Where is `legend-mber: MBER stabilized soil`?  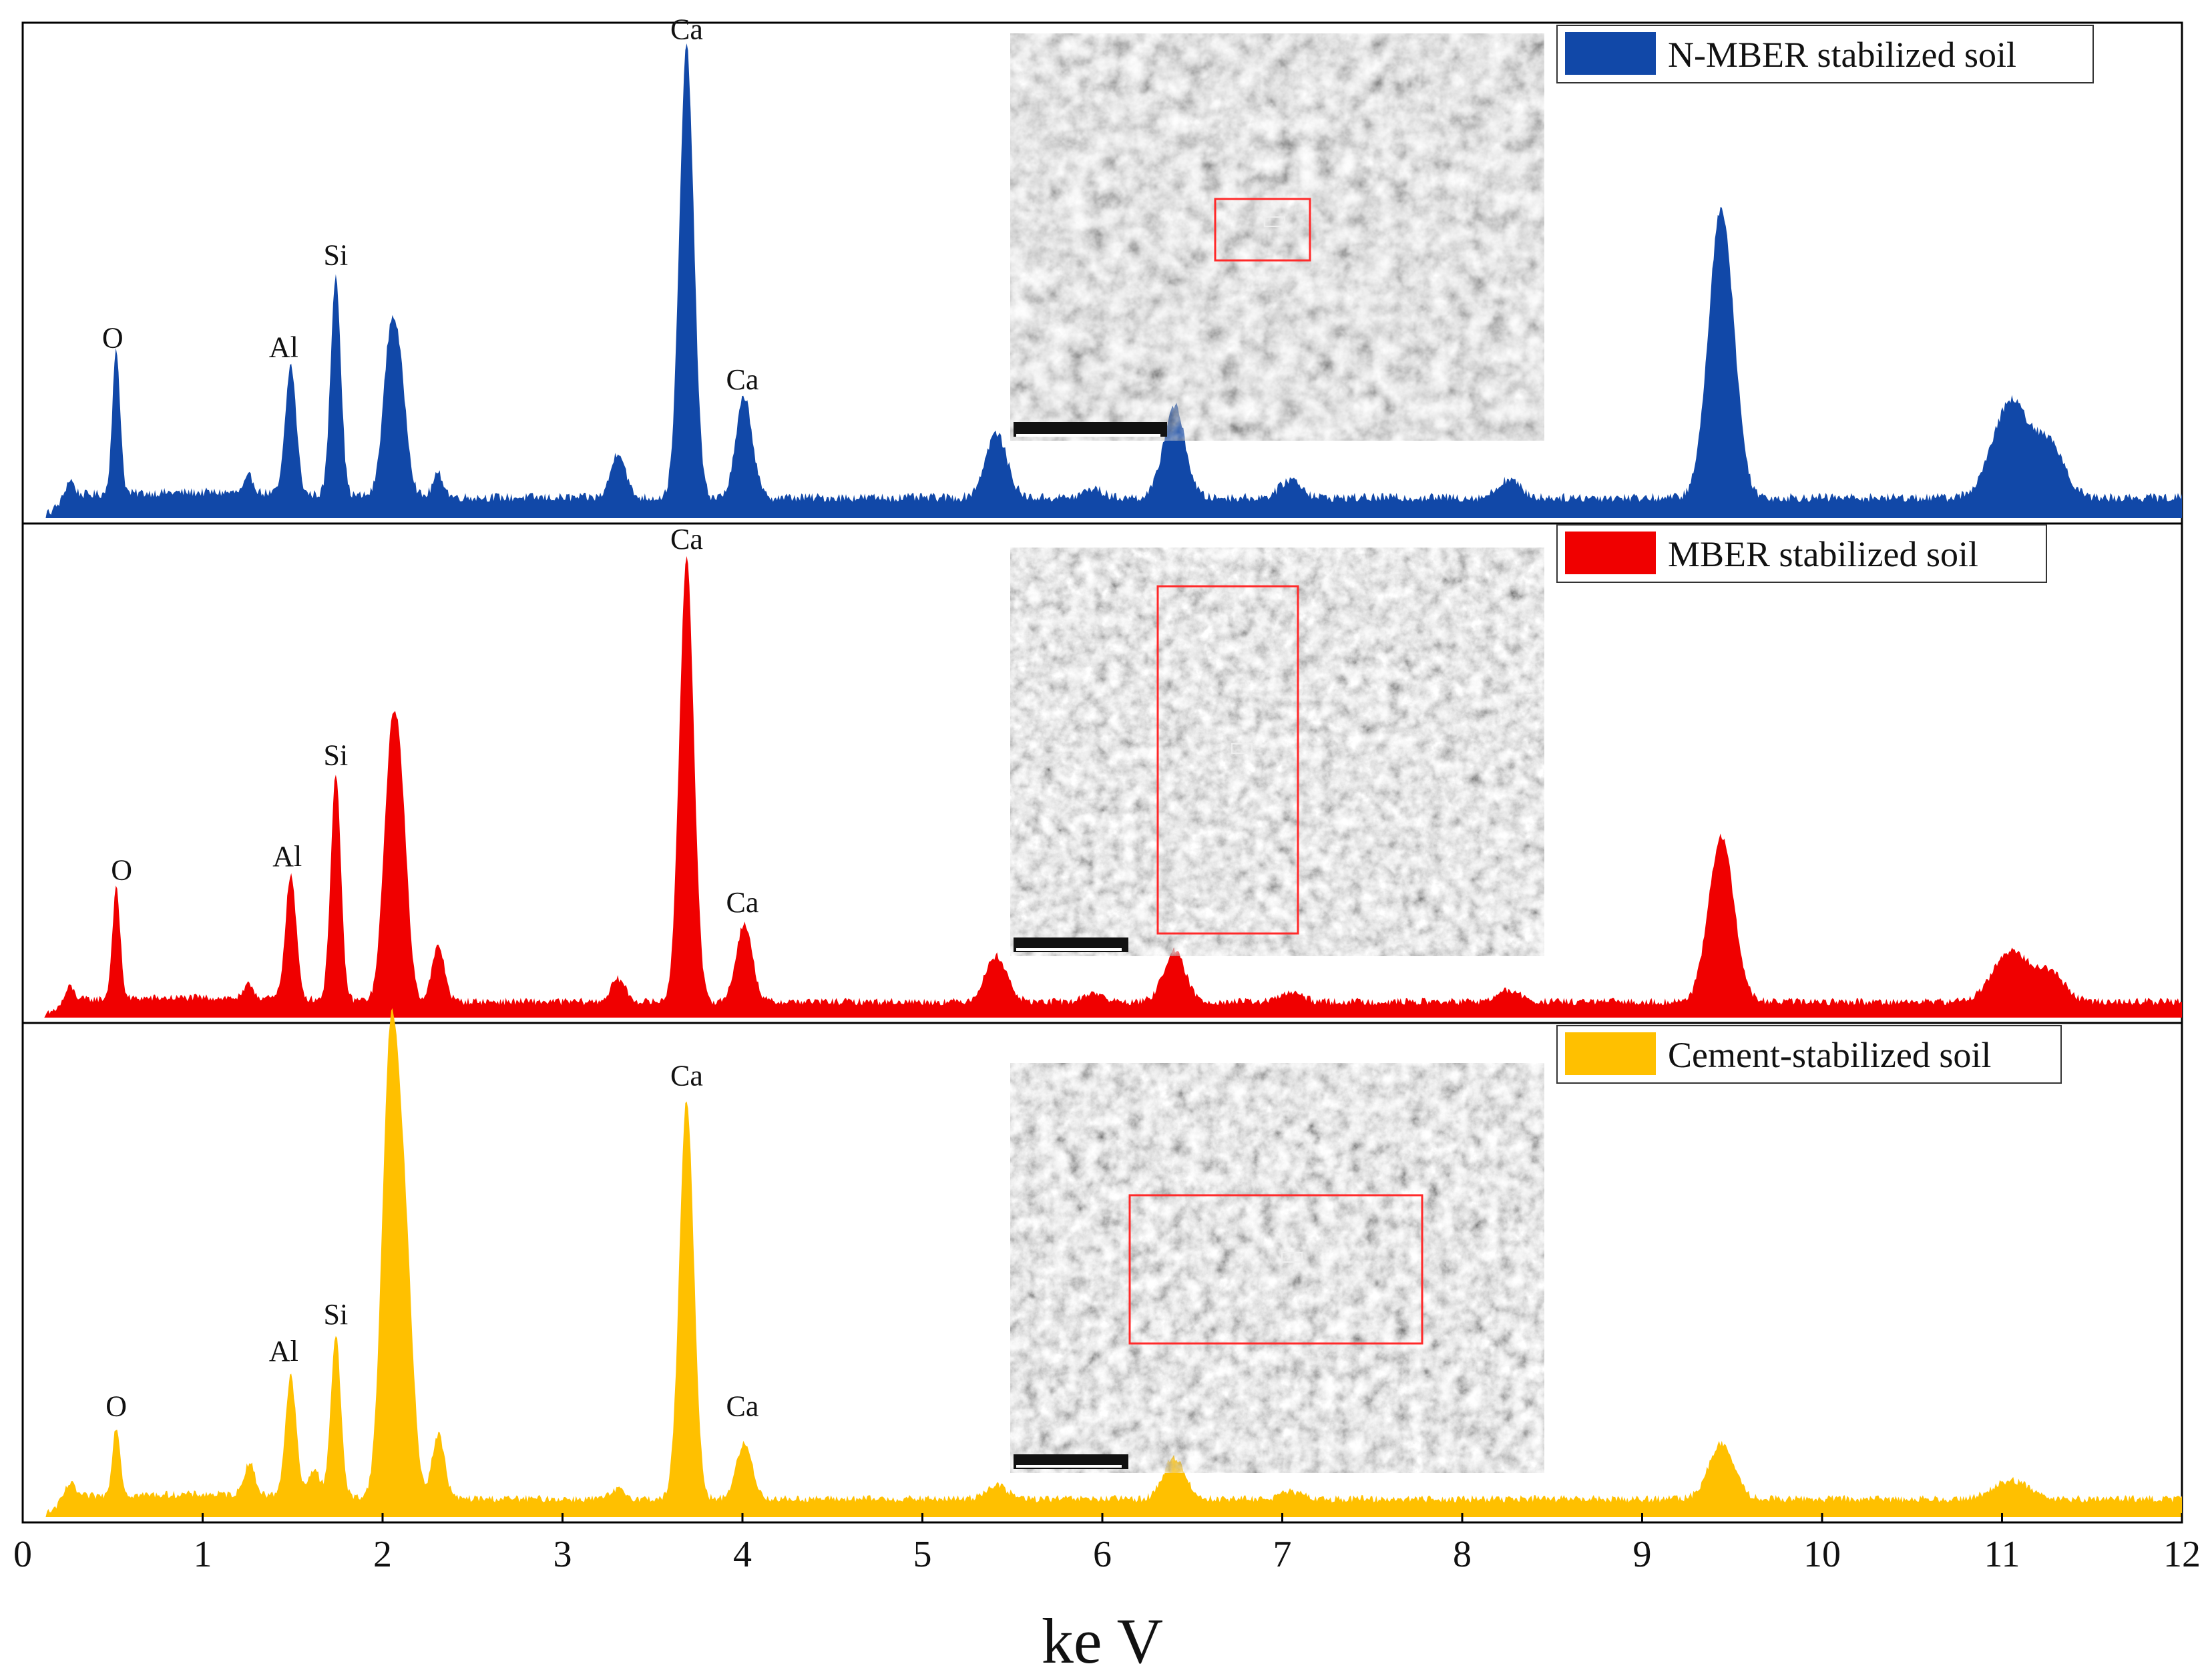 legend-mber: MBER stabilized soil is located at coordinates (1801, 553).